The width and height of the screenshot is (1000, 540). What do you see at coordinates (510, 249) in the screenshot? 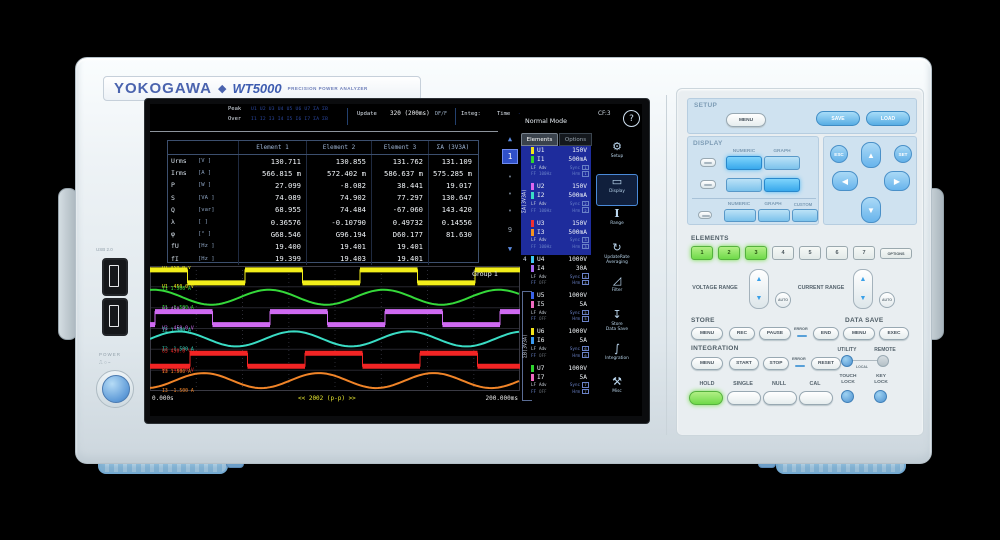
I see `page-down-button: ▼` at bounding box center [510, 249].